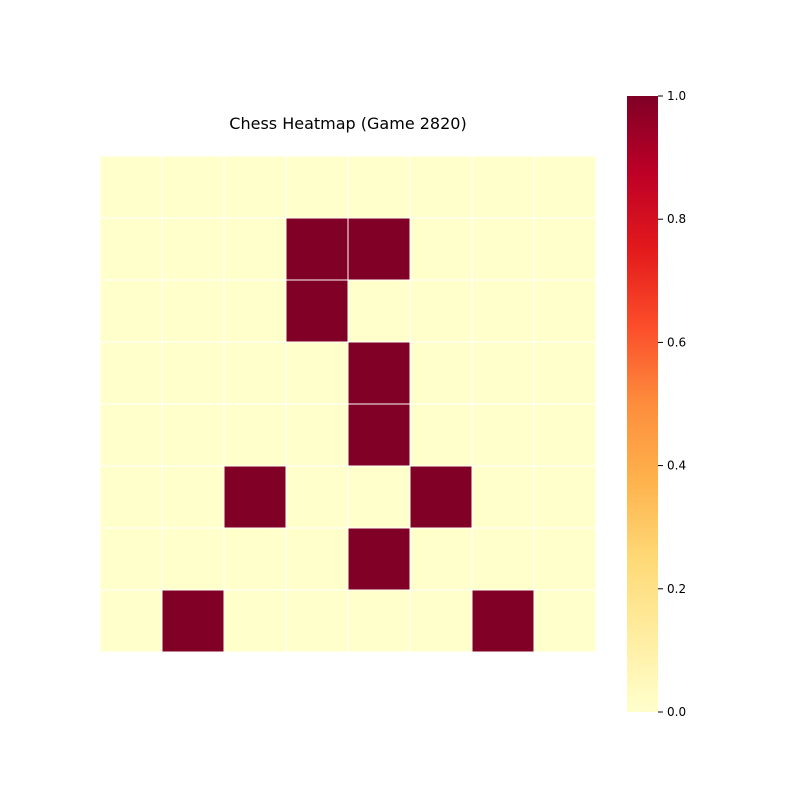  What do you see at coordinates (441, 559) in the screenshot?
I see `heatmap-cell-r6-c5` at bounding box center [441, 559].